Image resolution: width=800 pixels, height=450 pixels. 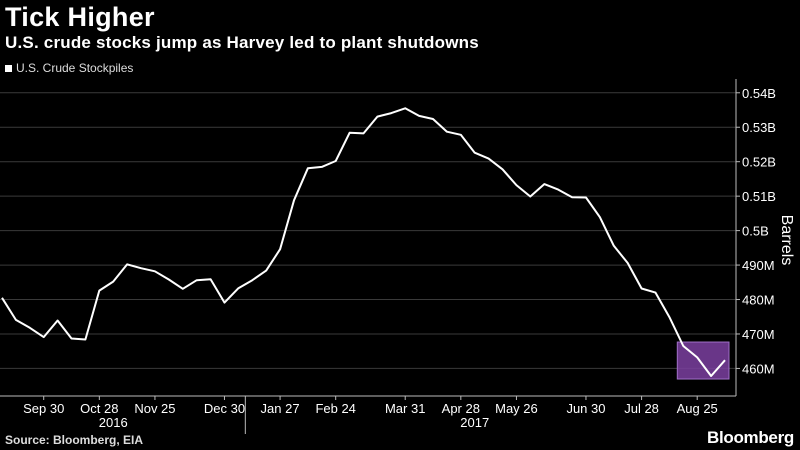 I want to click on source-note: Source: Bloomberg, EIA, so click(x=74, y=440).